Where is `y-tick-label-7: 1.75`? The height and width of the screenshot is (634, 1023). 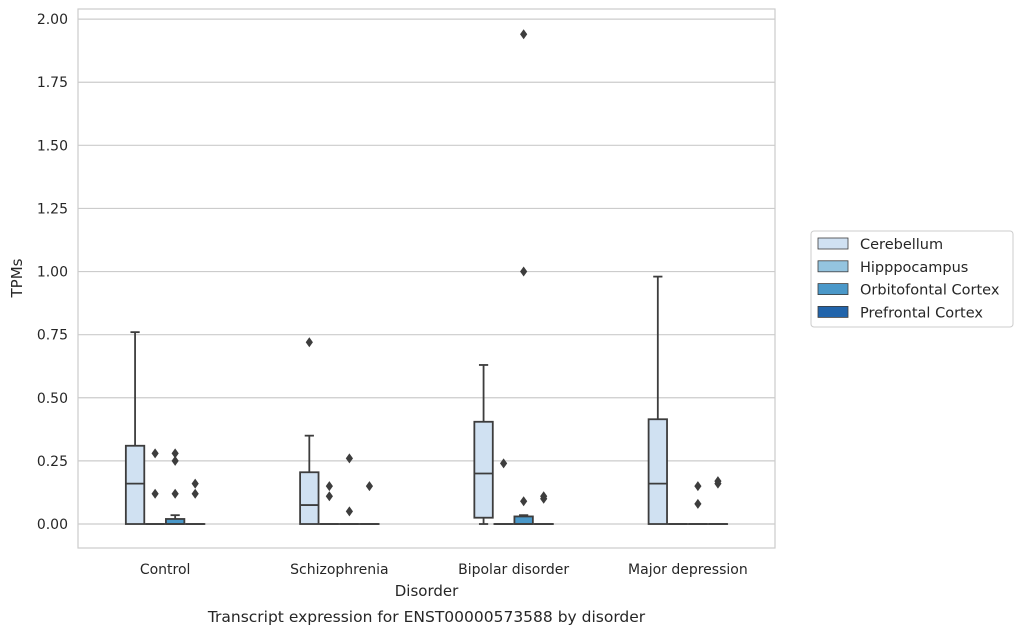 y-tick-label-7: 1.75 is located at coordinates (52, 83).